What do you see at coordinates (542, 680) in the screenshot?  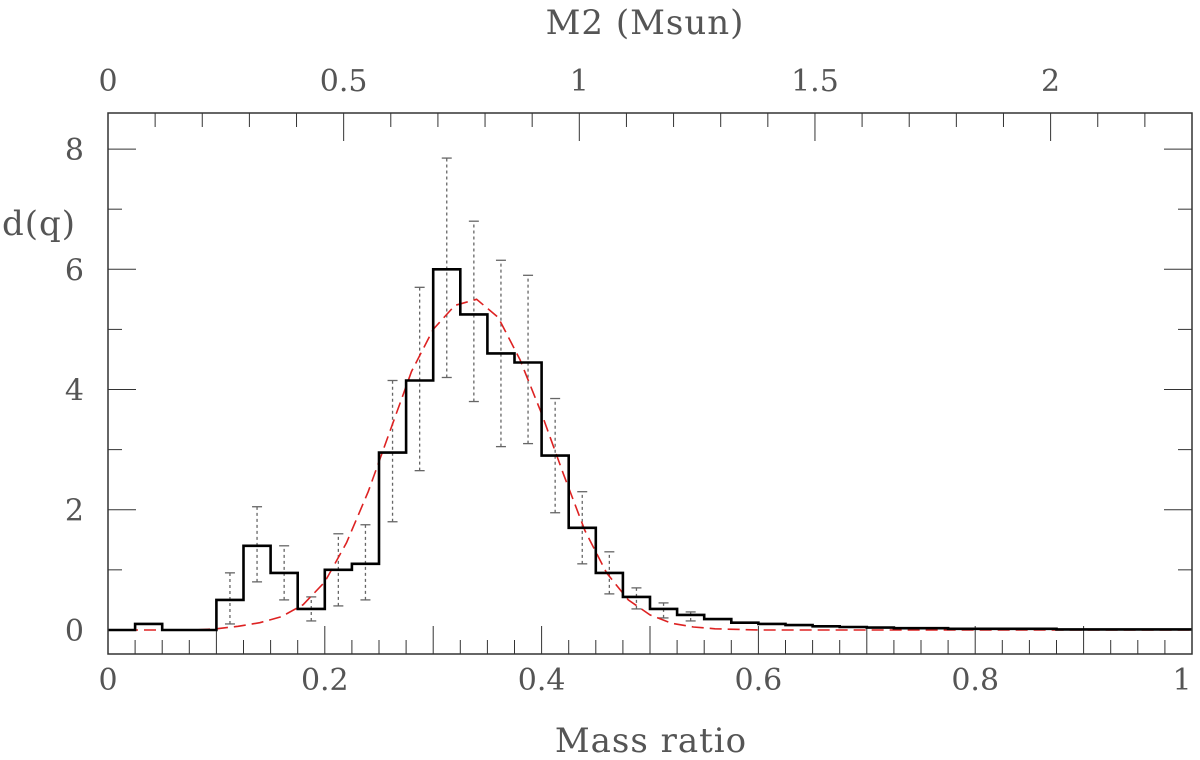 I see `x-tick-label: 0.4` at bounding box center [542, 680].